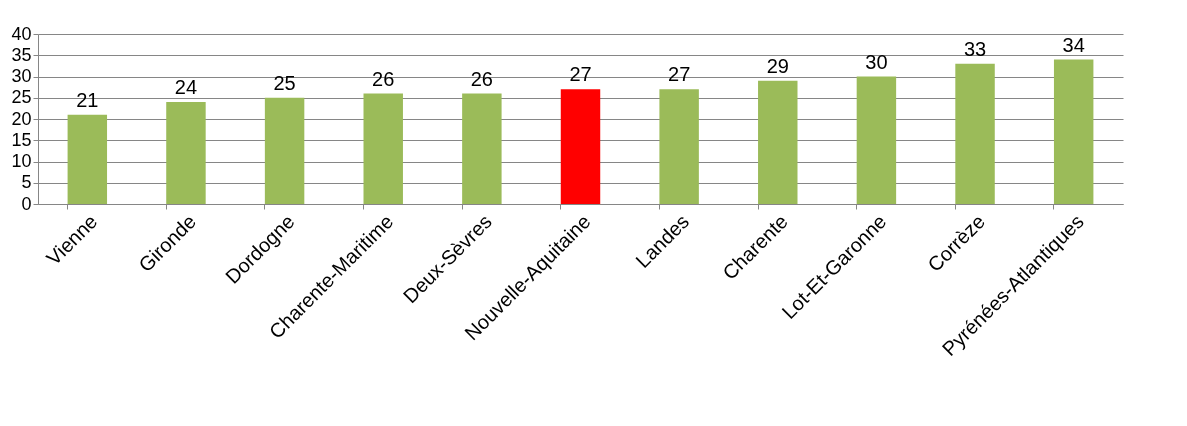  Describe the element at coordinates (975, 48) in the screenshot. I see `data-label: 33` at that location.